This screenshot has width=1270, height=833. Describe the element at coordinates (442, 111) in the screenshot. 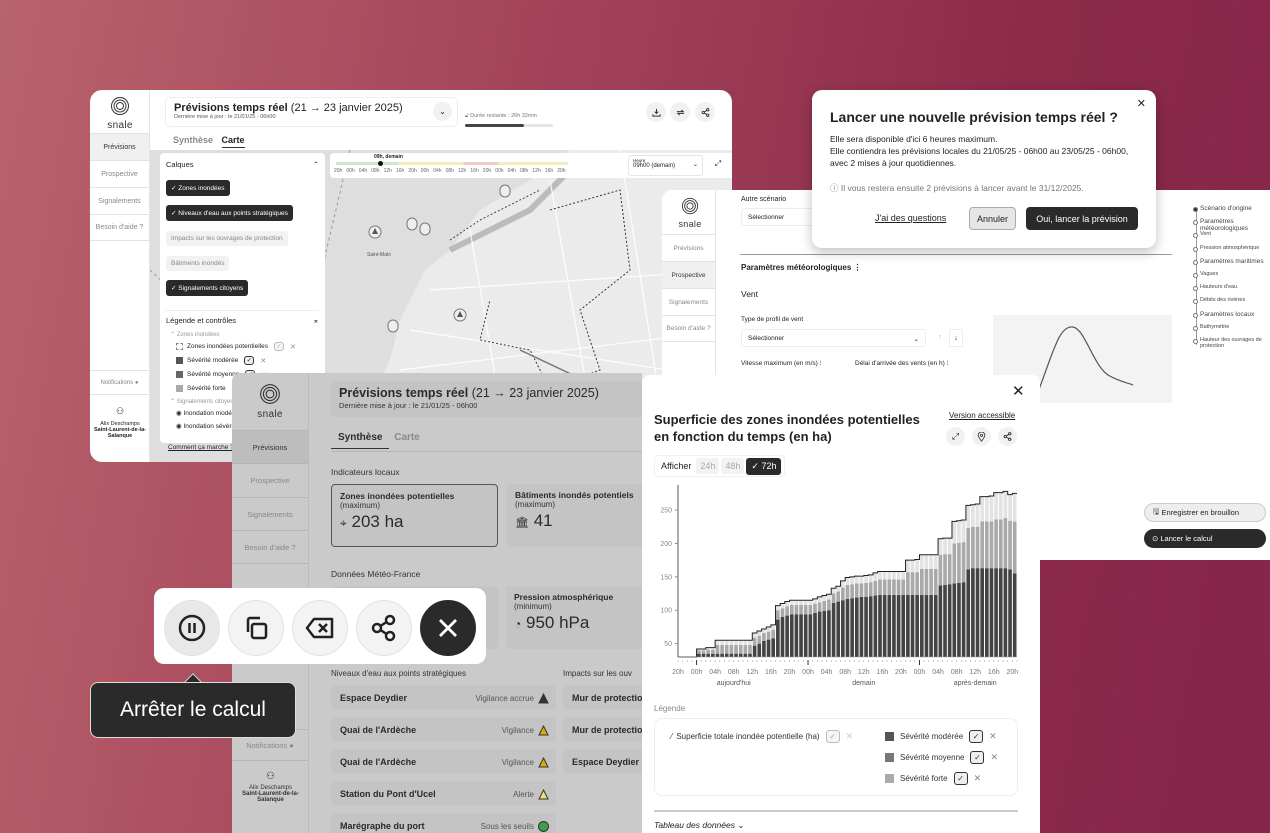

I see `forecast-select-chevron-button: ⌄` at that location.